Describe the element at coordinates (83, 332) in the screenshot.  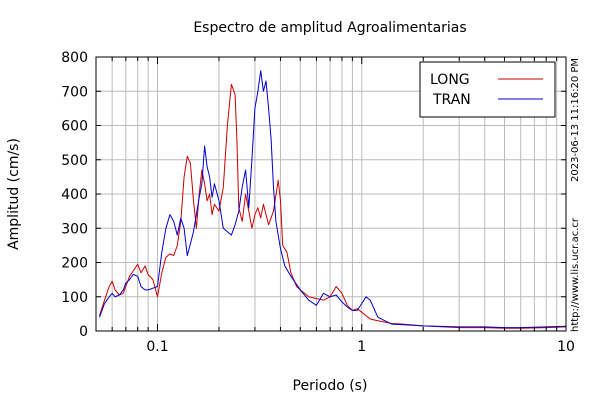
I see `y-tick-label: 0` at that location.